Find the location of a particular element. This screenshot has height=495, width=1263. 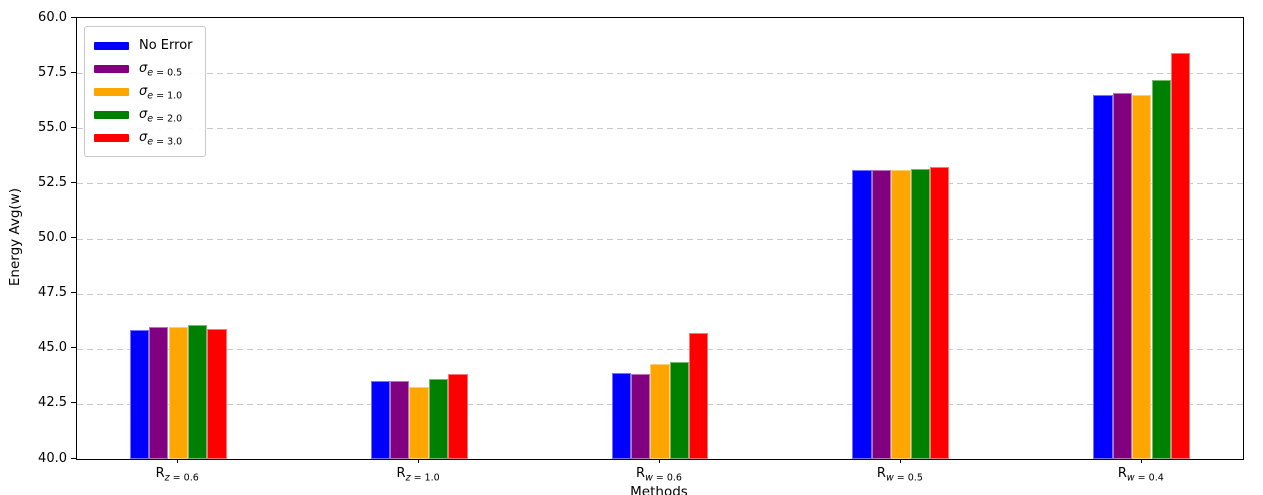

bar-series0-cat4 is located at coordinates (1103, 277).